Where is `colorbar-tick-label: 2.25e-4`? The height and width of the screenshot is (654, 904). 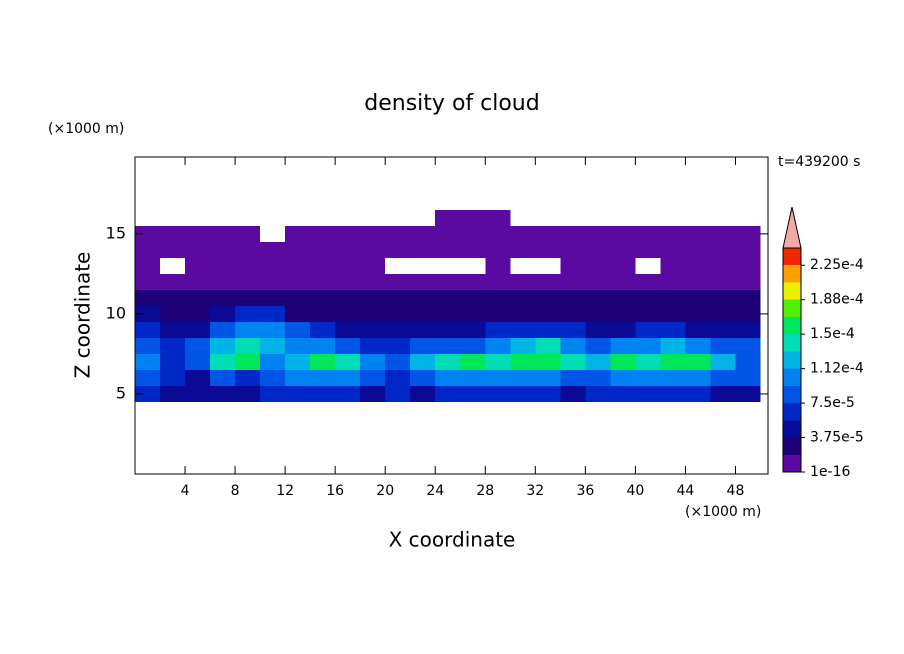
colorbar-tick-label: 2.25e-4 is located at coordinates (837, 265).